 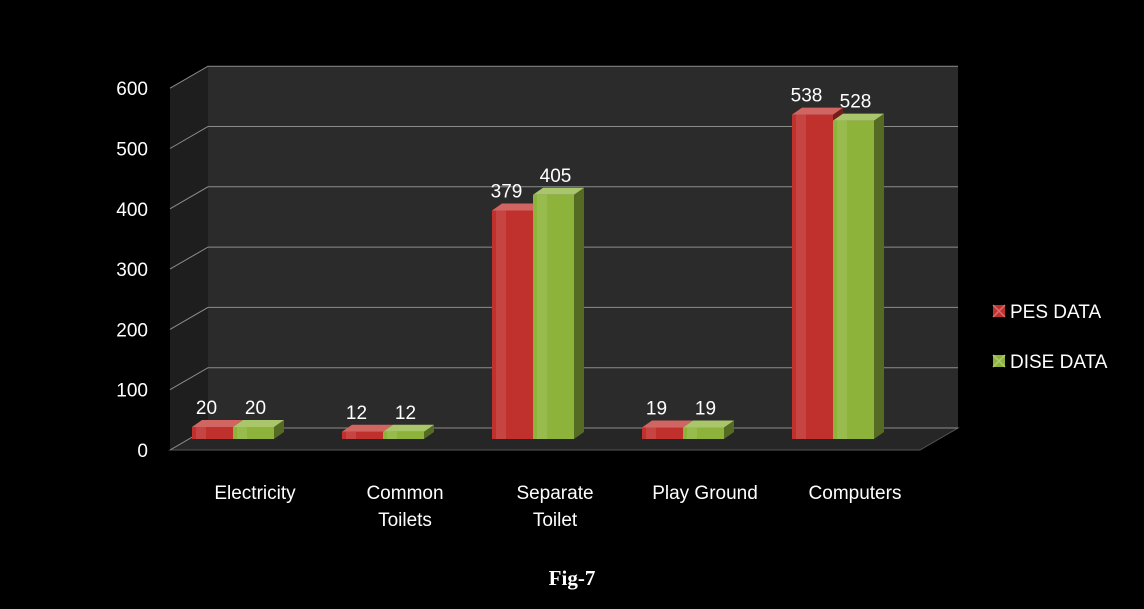 I want to click on legend-label: PES DATA, so click(x=1055, y=312).